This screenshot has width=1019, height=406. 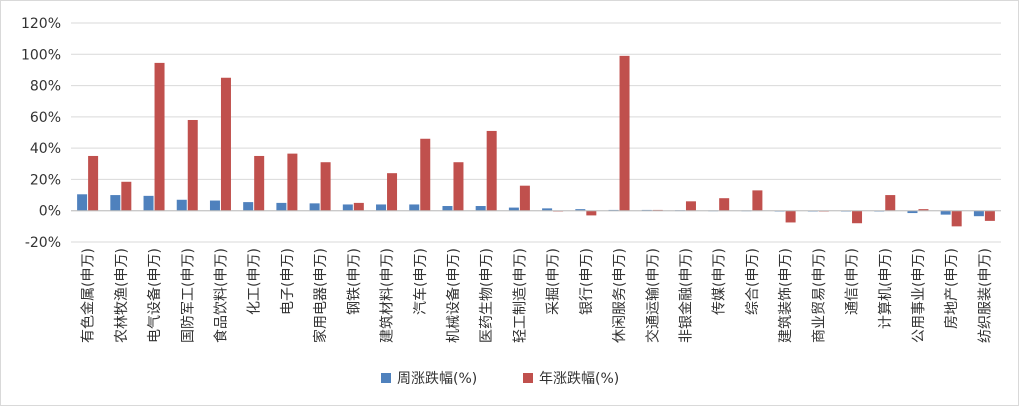 What do you see at coordinates (41, 24) in the screenshot?
I see `y-tick-label: 120%` at bounding box center [41, 24].